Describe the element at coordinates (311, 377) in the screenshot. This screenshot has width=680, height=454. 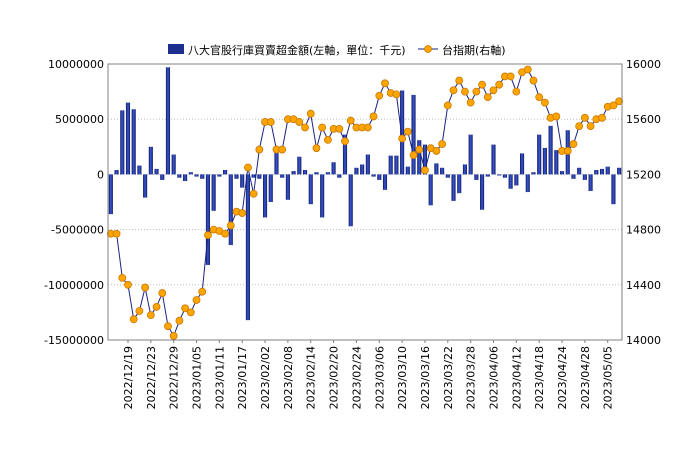
I see `x-tick-label: 2023/02/14` at that location.